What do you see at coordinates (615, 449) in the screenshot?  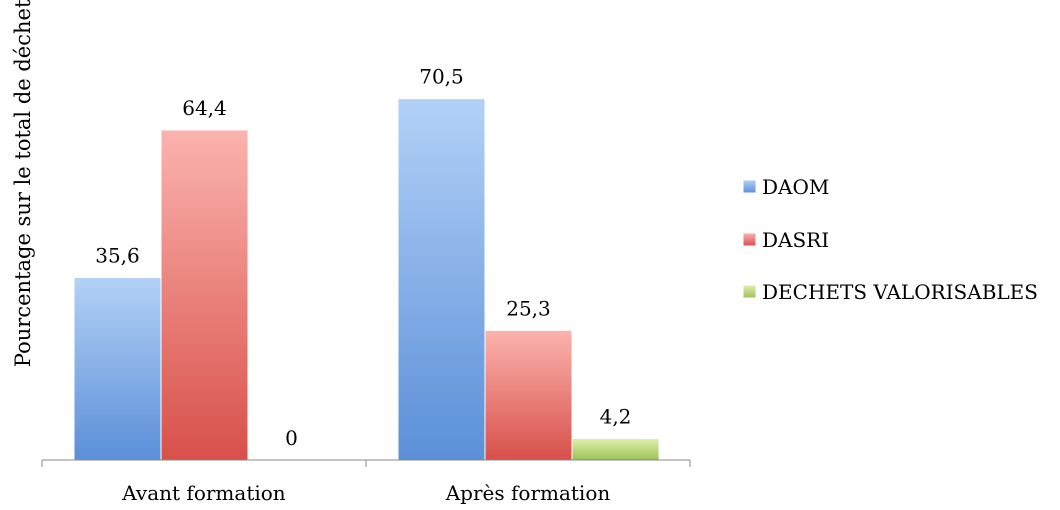 I see `bar-dechets-valorisables-apr-s-formation` at bounding box center [615, 449].